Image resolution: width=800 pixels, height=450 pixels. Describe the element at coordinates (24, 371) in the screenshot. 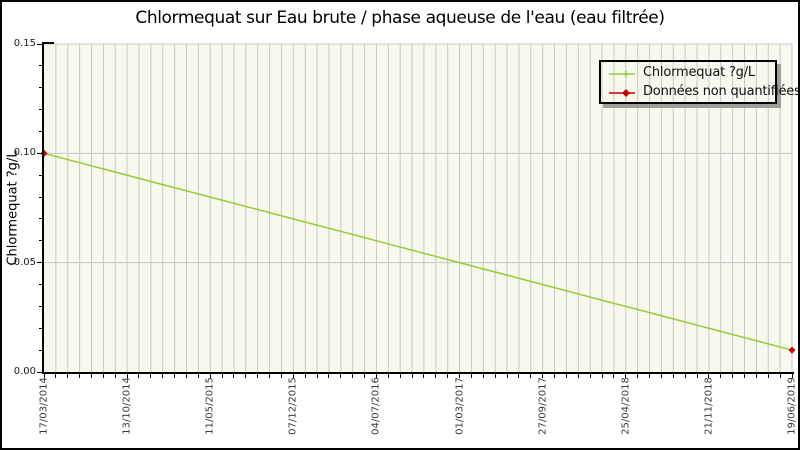

I see `y-tick-label: 0.00` at that location.